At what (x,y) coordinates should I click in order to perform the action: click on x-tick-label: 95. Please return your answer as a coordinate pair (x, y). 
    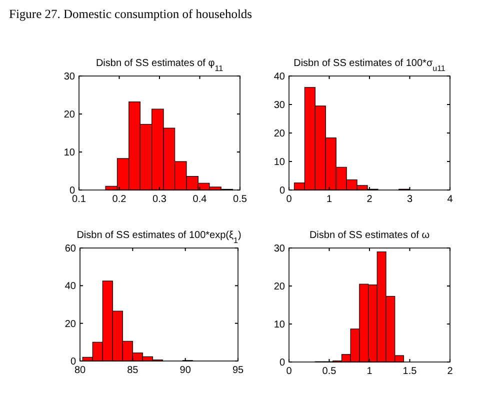
    Looking at the image, I should click on (238, 370).